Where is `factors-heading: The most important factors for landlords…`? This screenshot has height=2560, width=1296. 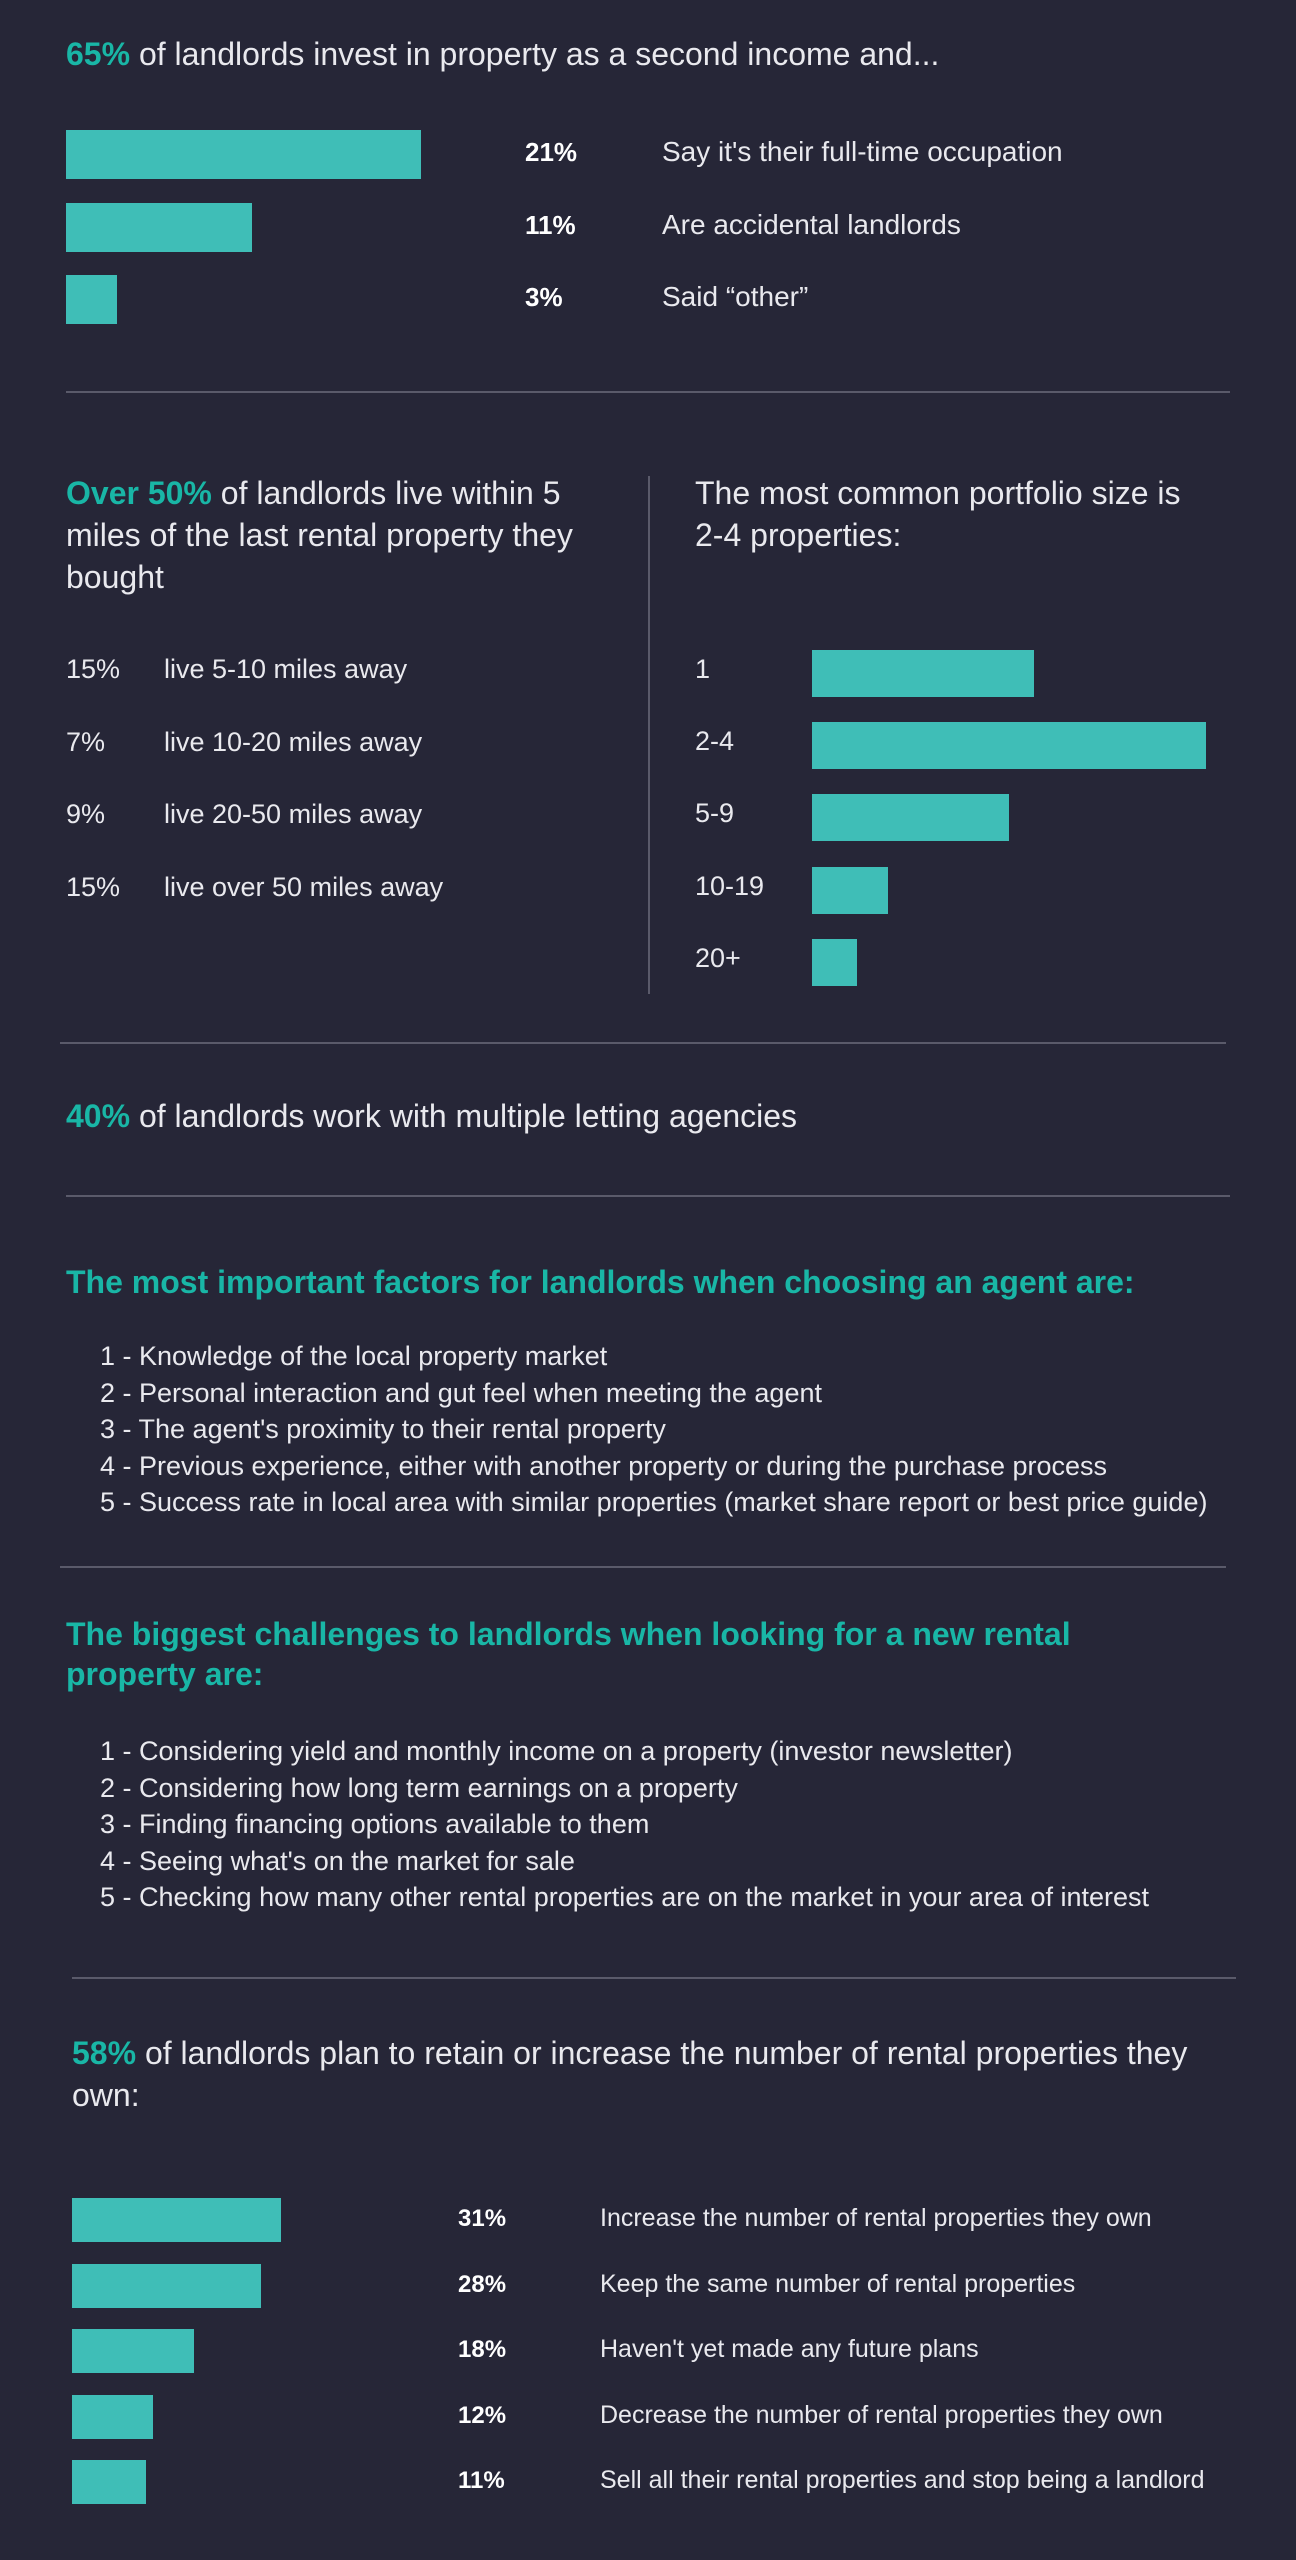
factors-heading: The most important factors for landlords… is located at coordinates (600, 1282).